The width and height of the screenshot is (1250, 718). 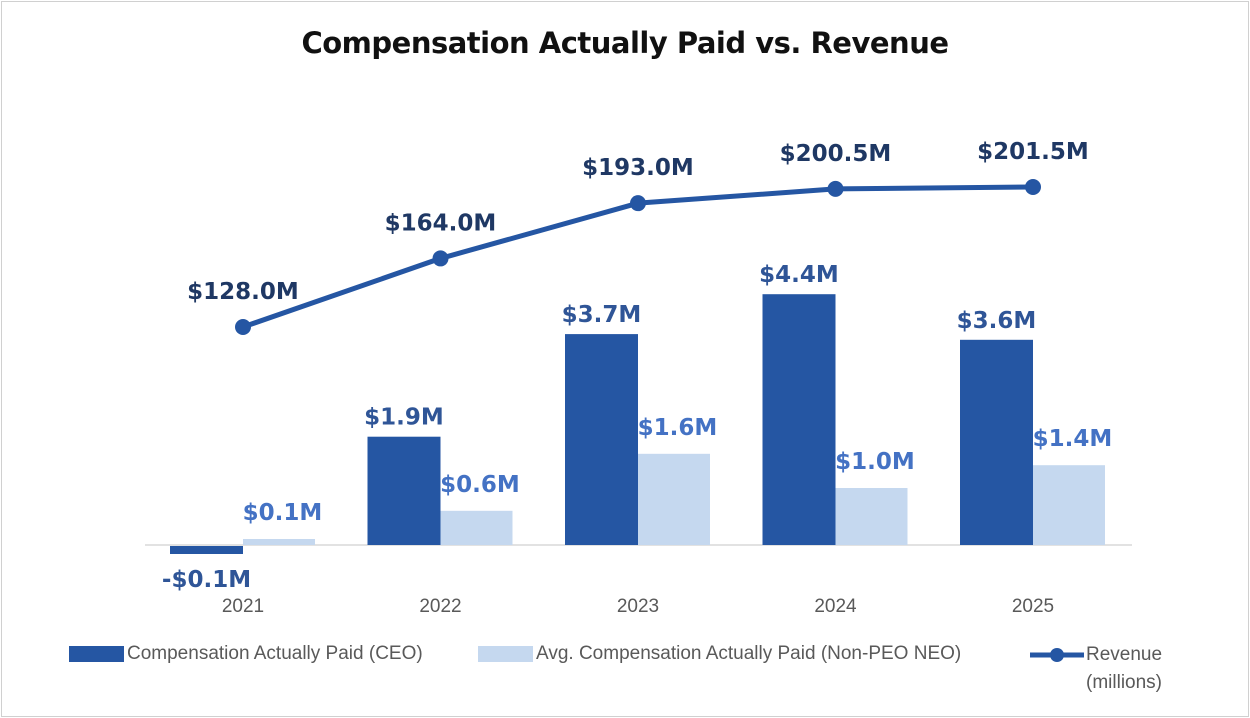 What do you see at coordinates (602, 315) in the screenshot?
I see `data-label-ceo: $3.7M` at bounding box center [602, 315].